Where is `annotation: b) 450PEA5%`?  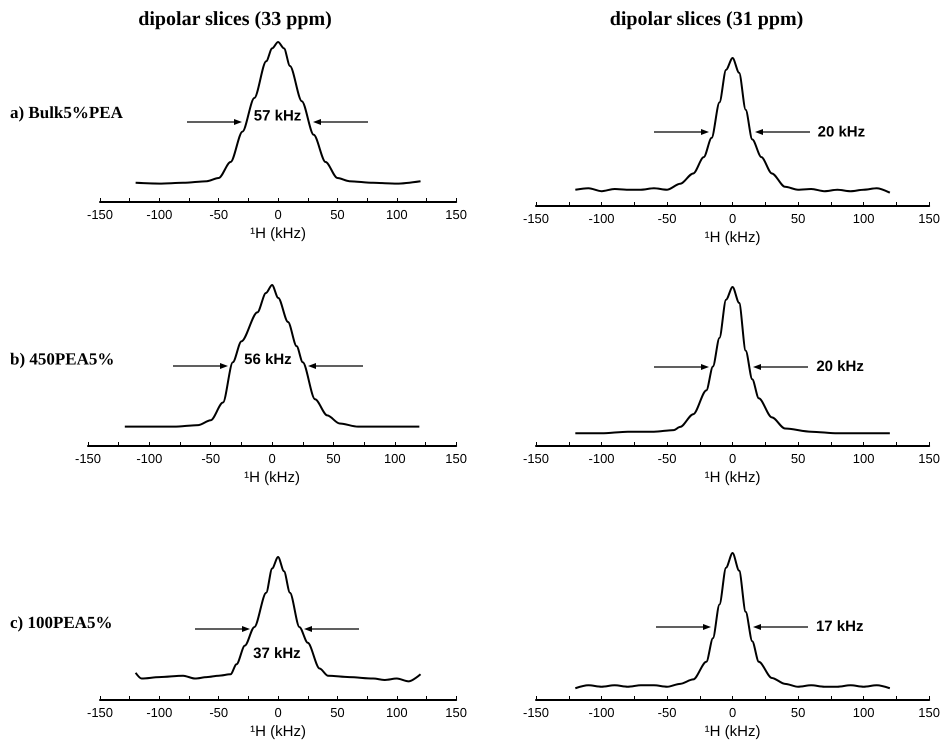 annotation: b) 450PEA5% is located at coordinates (62, 359).